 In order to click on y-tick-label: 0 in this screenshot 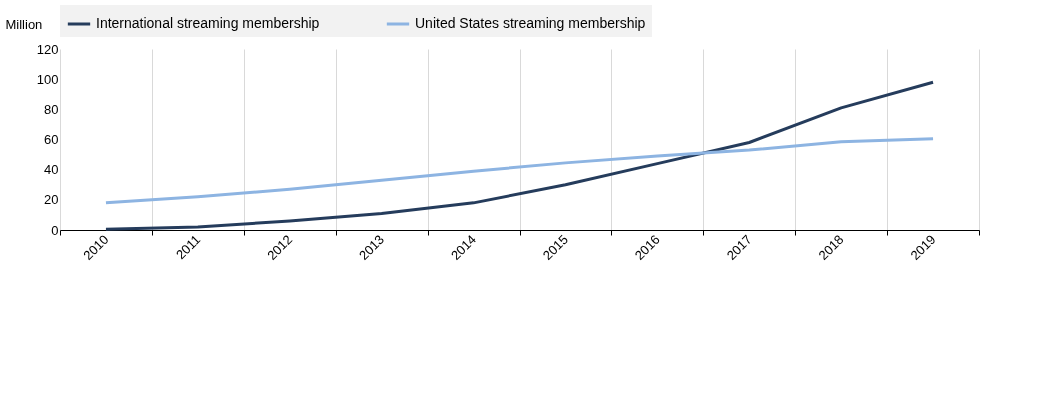, I will do `click(55, 230)`.